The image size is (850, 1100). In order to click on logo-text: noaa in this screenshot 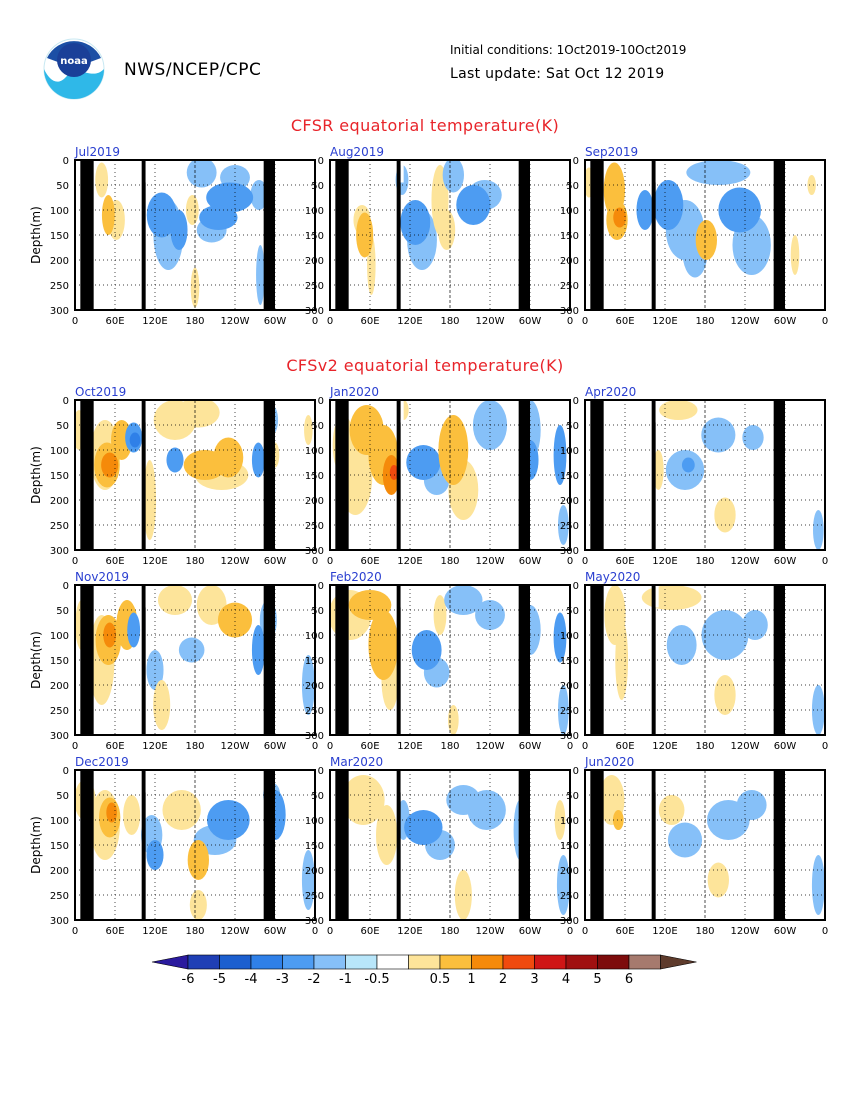, I will do `click(74, 61)`.